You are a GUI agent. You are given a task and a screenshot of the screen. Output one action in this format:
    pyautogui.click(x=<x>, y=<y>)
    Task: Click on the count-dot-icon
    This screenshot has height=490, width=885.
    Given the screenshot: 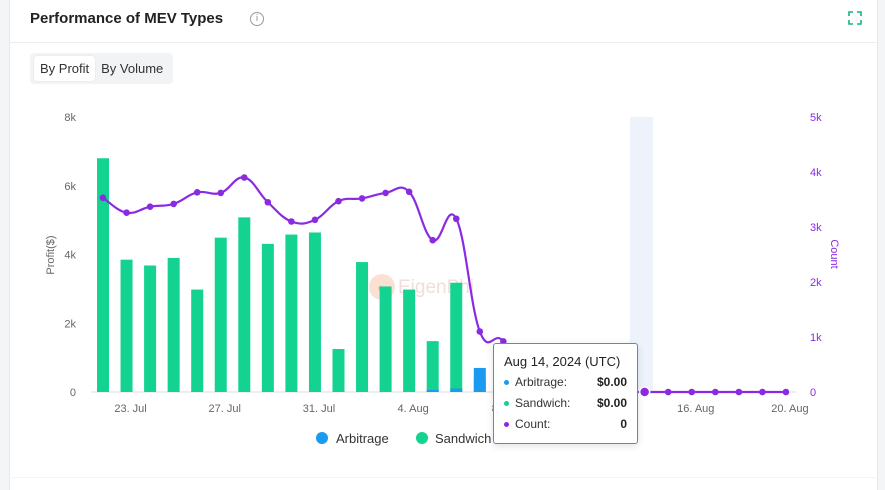 What is the action you would take?
    pyautogui.click(x=506, y=424)
    